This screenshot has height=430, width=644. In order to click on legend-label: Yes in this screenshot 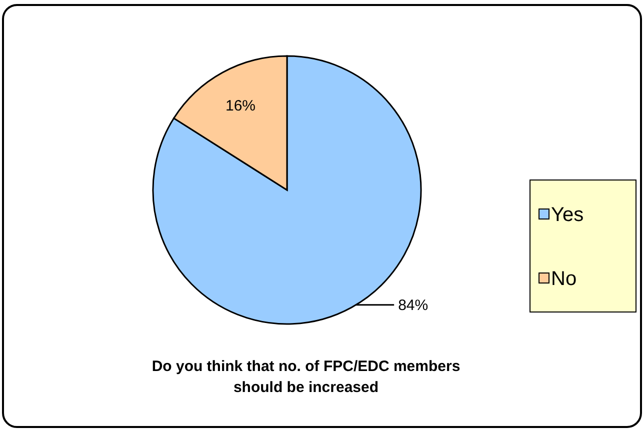, I will do `click(567, 215)`.